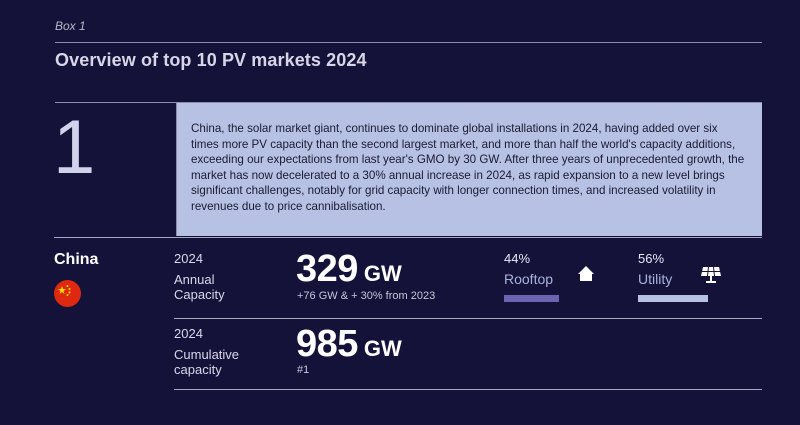 Image resolution: width=800 pixels, height=425 pixels. Describe the element at coordinates (188, 258) in the screenshot. I see `annual-year: 2024` at that location.